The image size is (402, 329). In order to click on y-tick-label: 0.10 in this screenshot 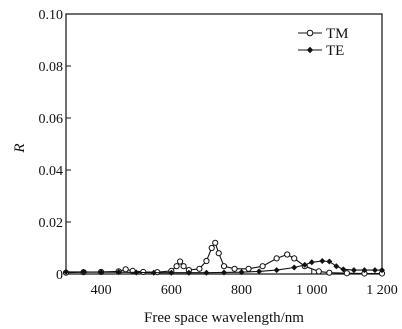, I will do `click(51, 15)`.